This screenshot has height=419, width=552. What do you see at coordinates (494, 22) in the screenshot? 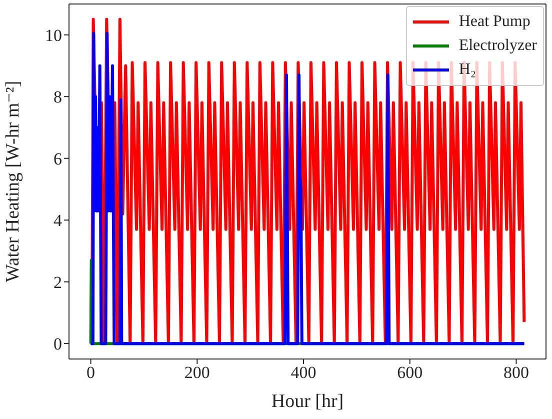
I see `legend-label: Heat Pump` at bounding box center [494, 22].